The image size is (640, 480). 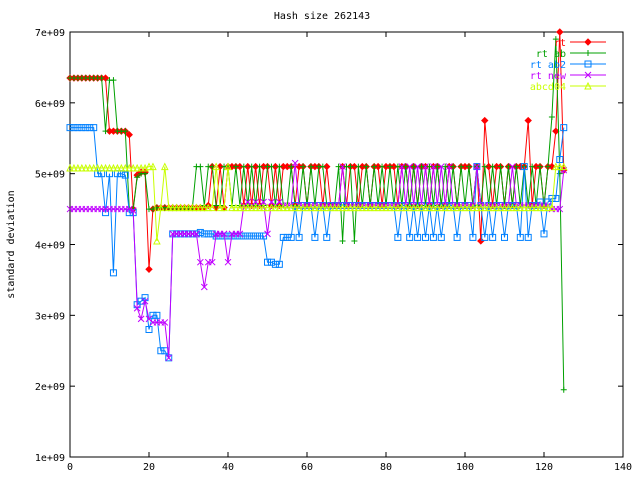 What do you see at coordinates (548, 87) in the screenshot?
I see `legend-label-abcd04: abcd04` at bounding box center [548, 87].